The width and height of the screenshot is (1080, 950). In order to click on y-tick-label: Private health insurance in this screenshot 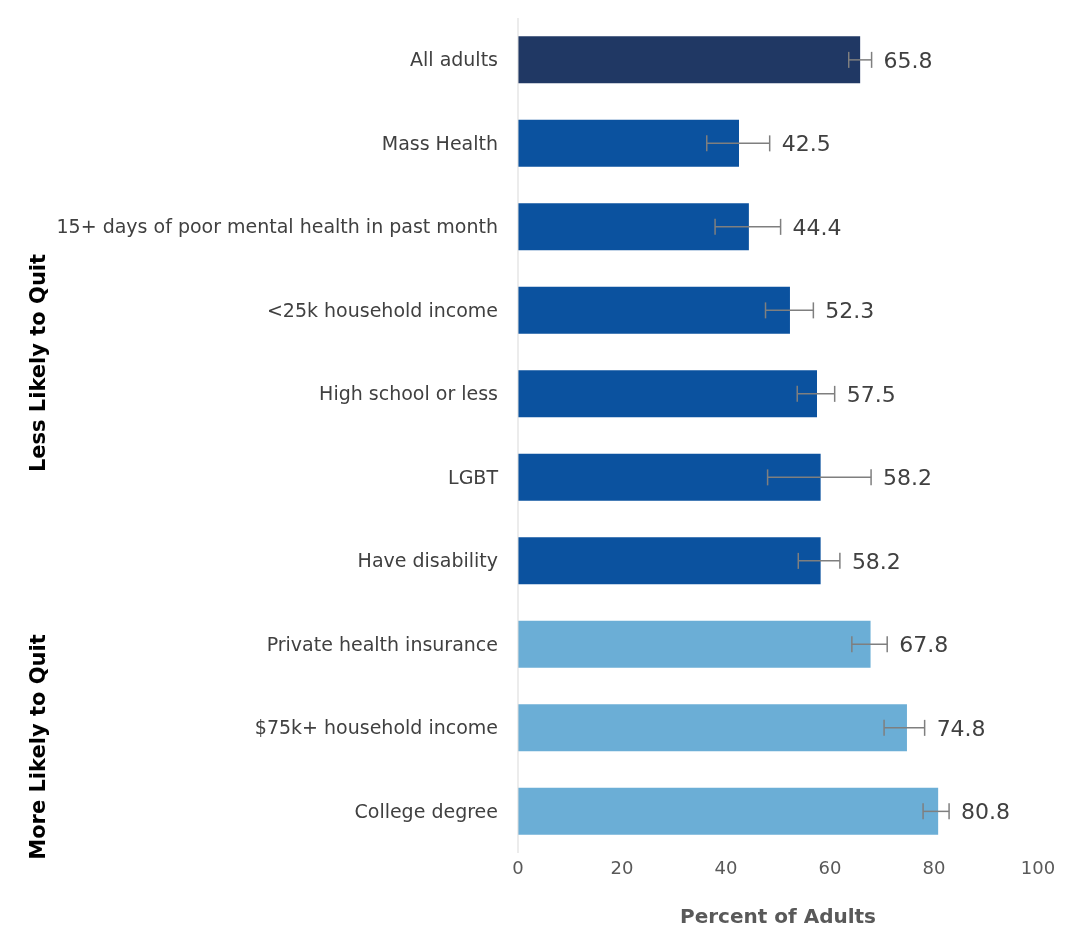, I will do `click(382, 643)`.